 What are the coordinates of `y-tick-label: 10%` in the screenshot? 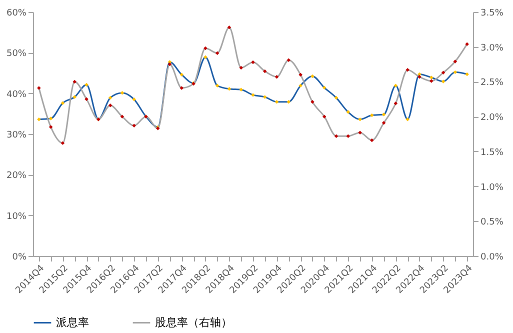 It's located at (16, 217).